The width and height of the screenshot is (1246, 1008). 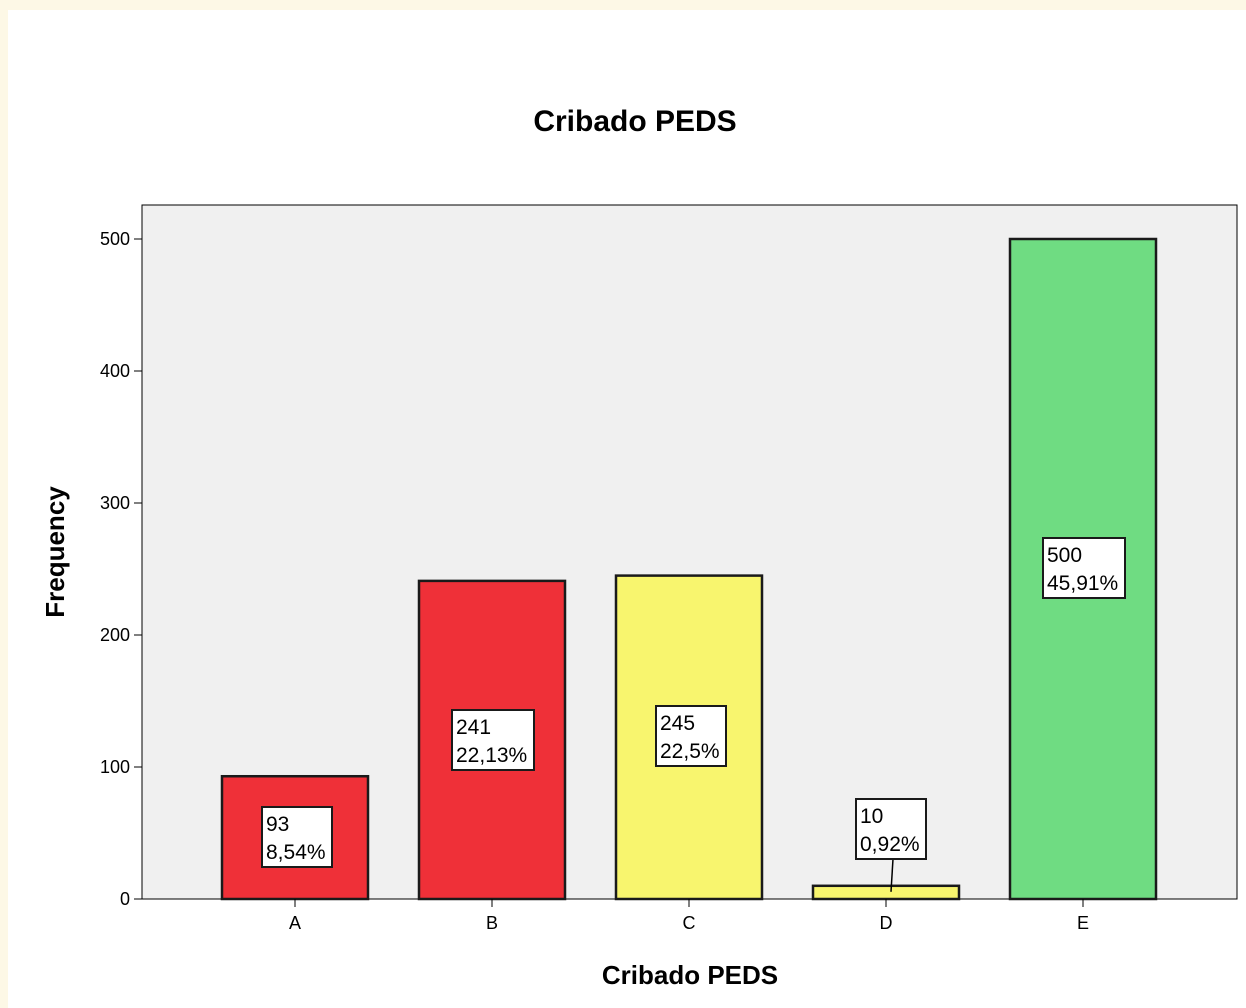 I want to click on data-label-value: 241, so click(x=473, y=727).